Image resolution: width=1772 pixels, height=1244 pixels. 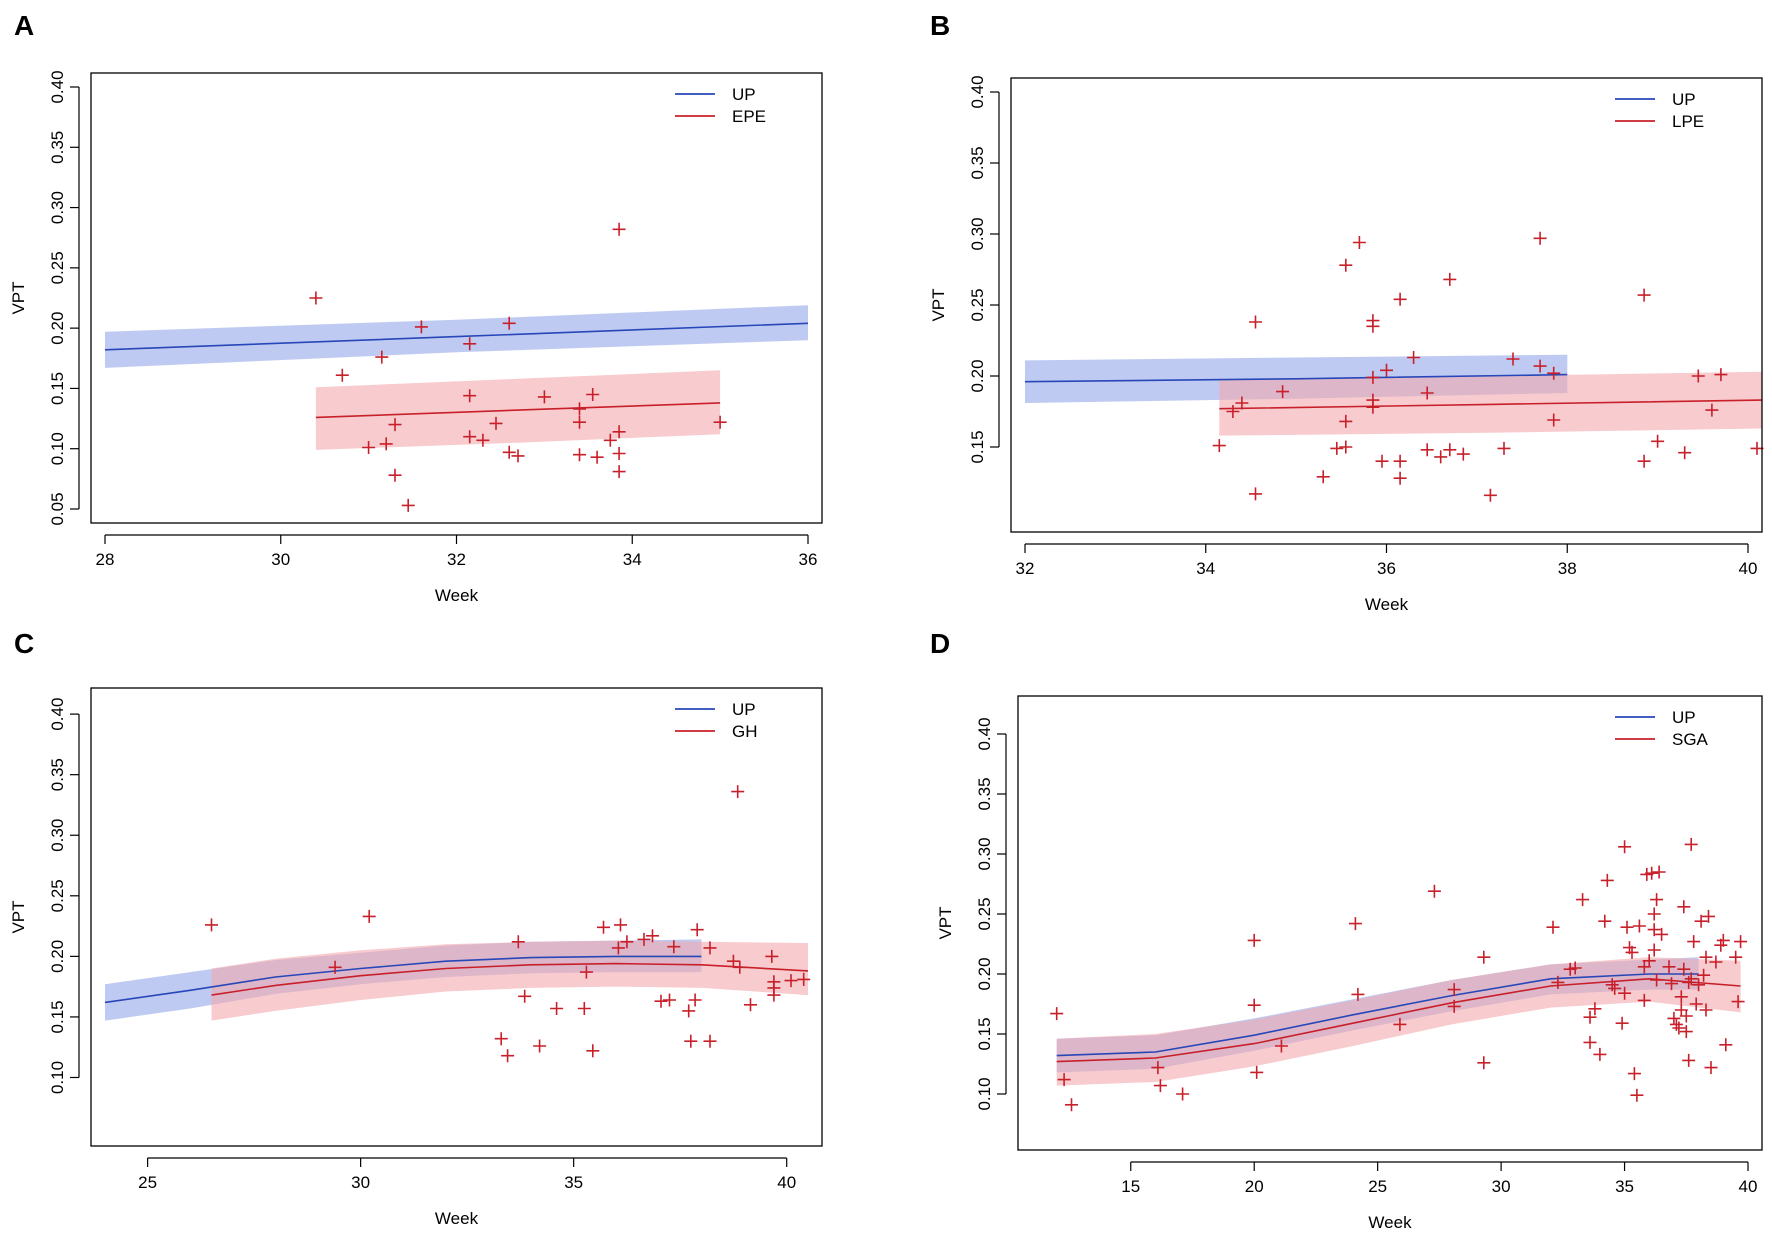 I want to click on panel-c-legend-label-up: UP, so click(x=744, y=709).